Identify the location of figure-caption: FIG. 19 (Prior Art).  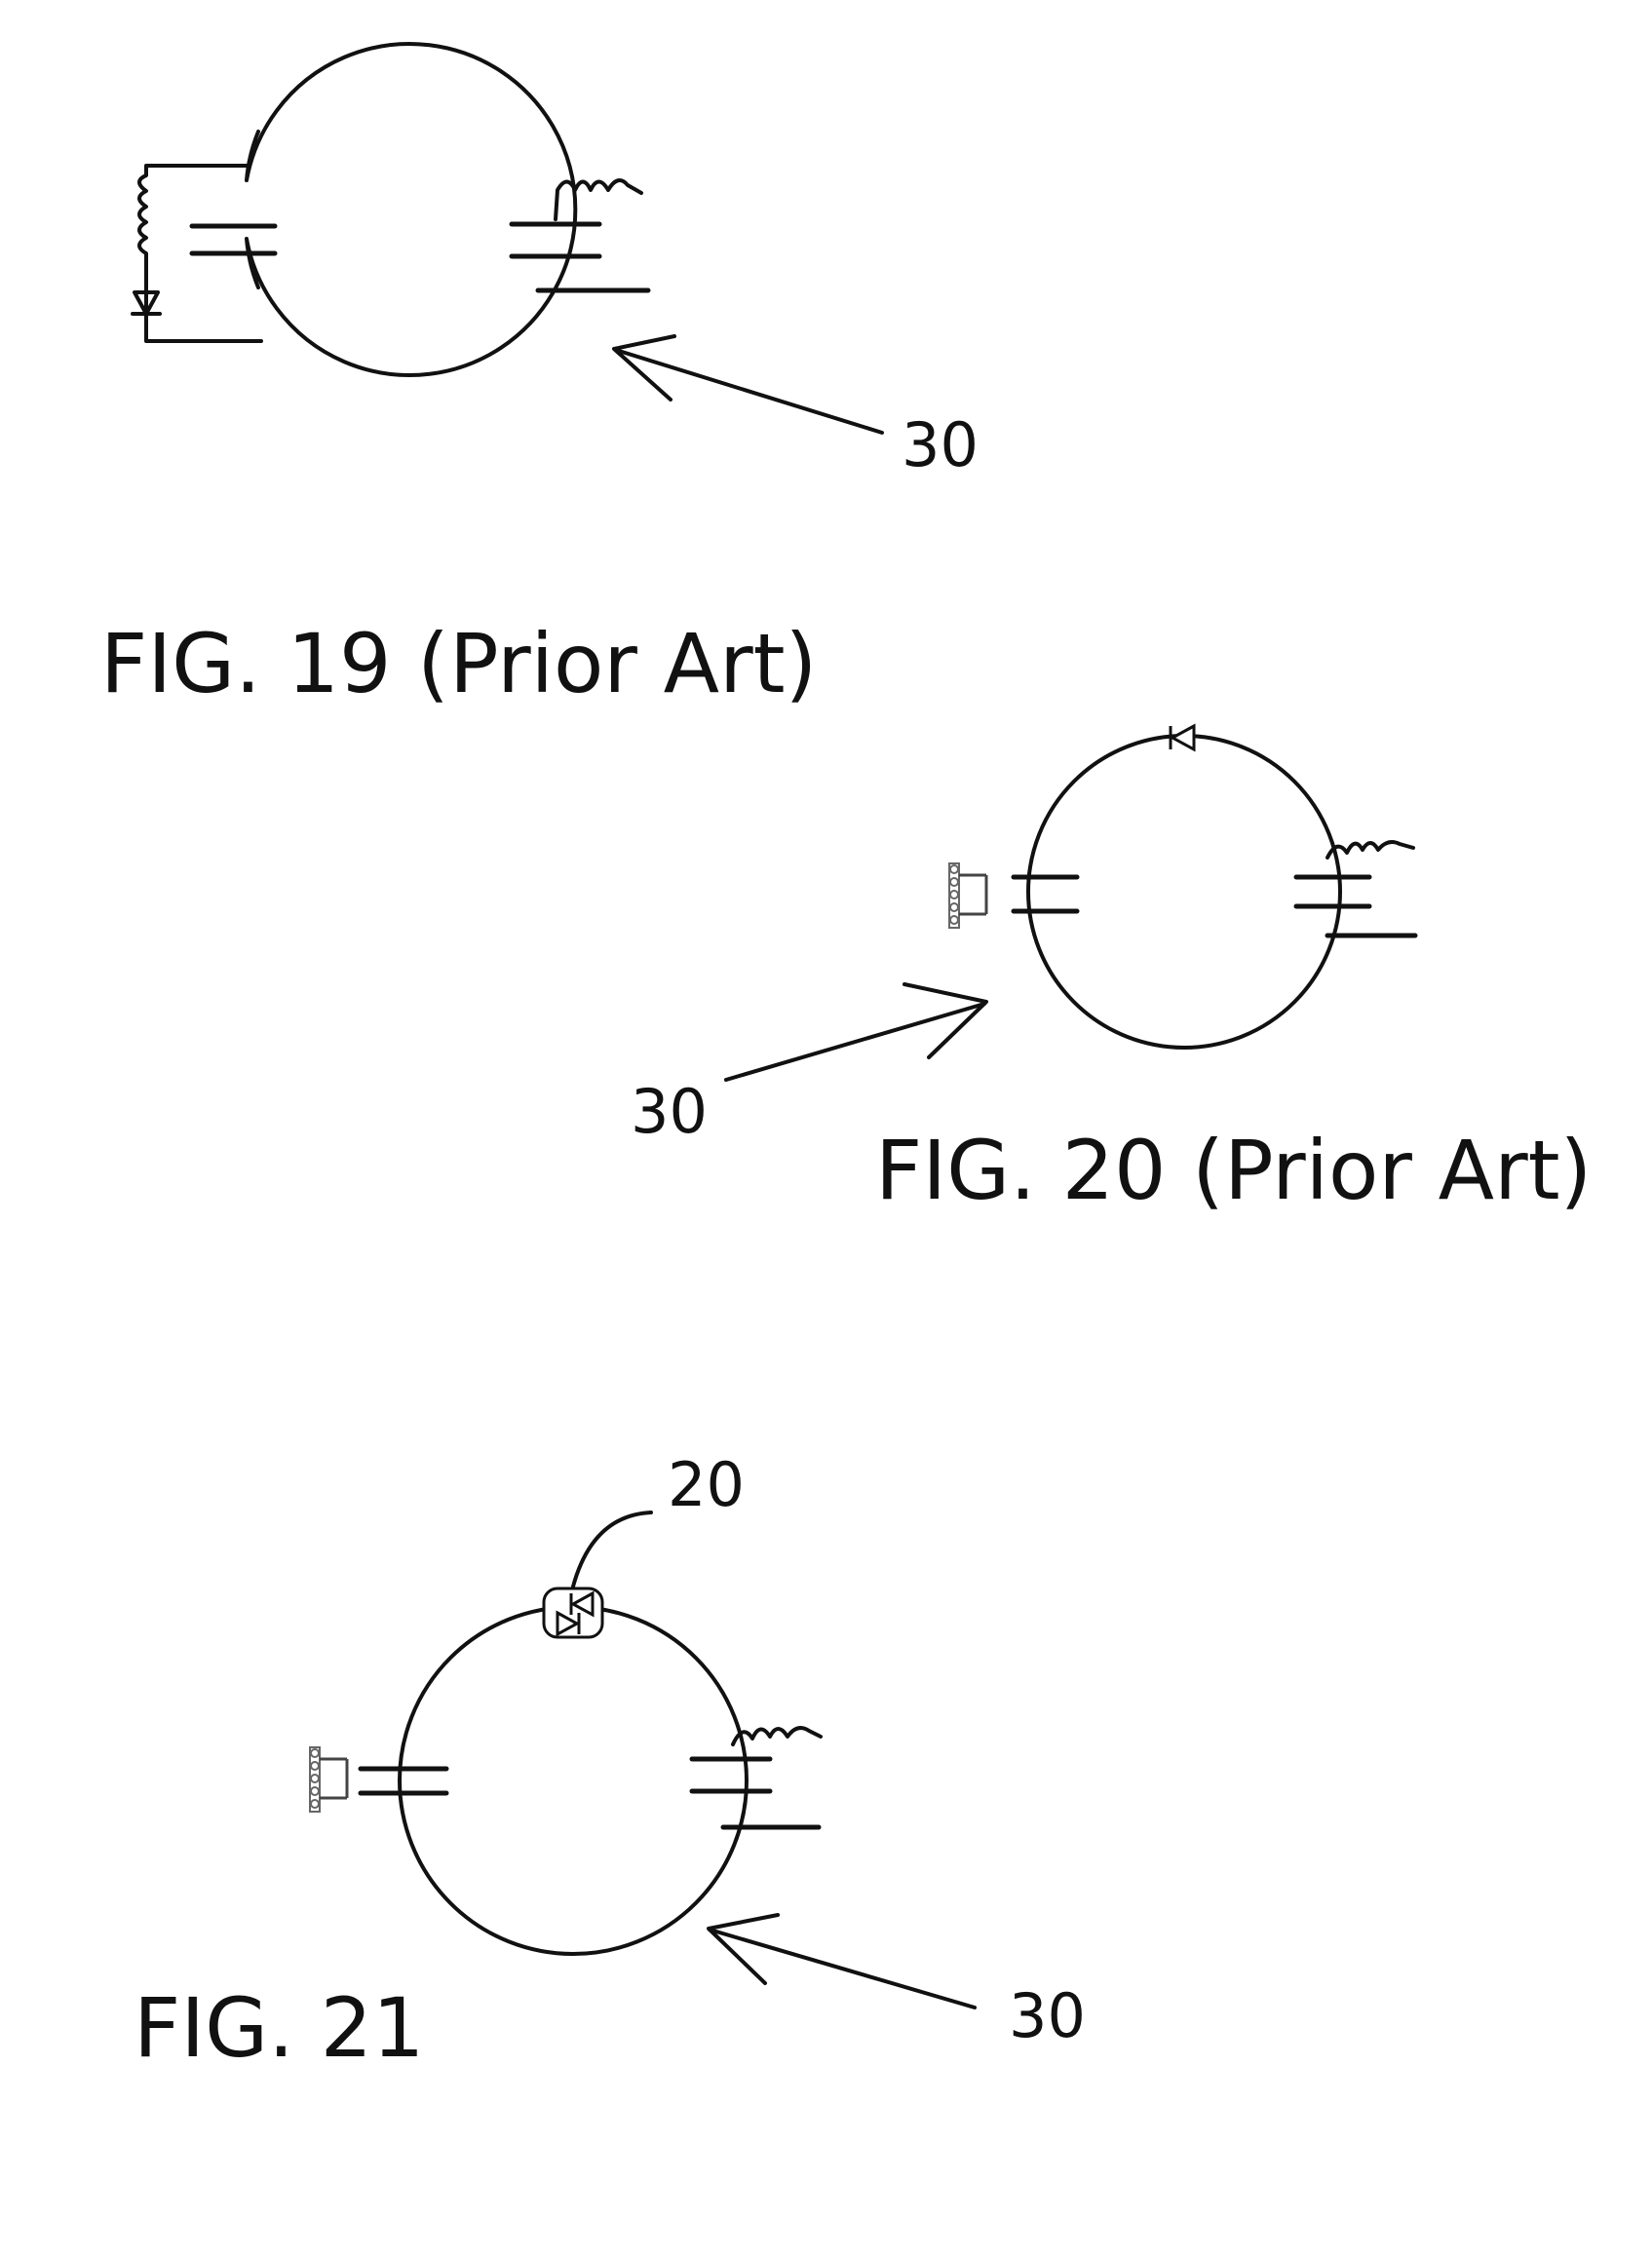
(458, 663).